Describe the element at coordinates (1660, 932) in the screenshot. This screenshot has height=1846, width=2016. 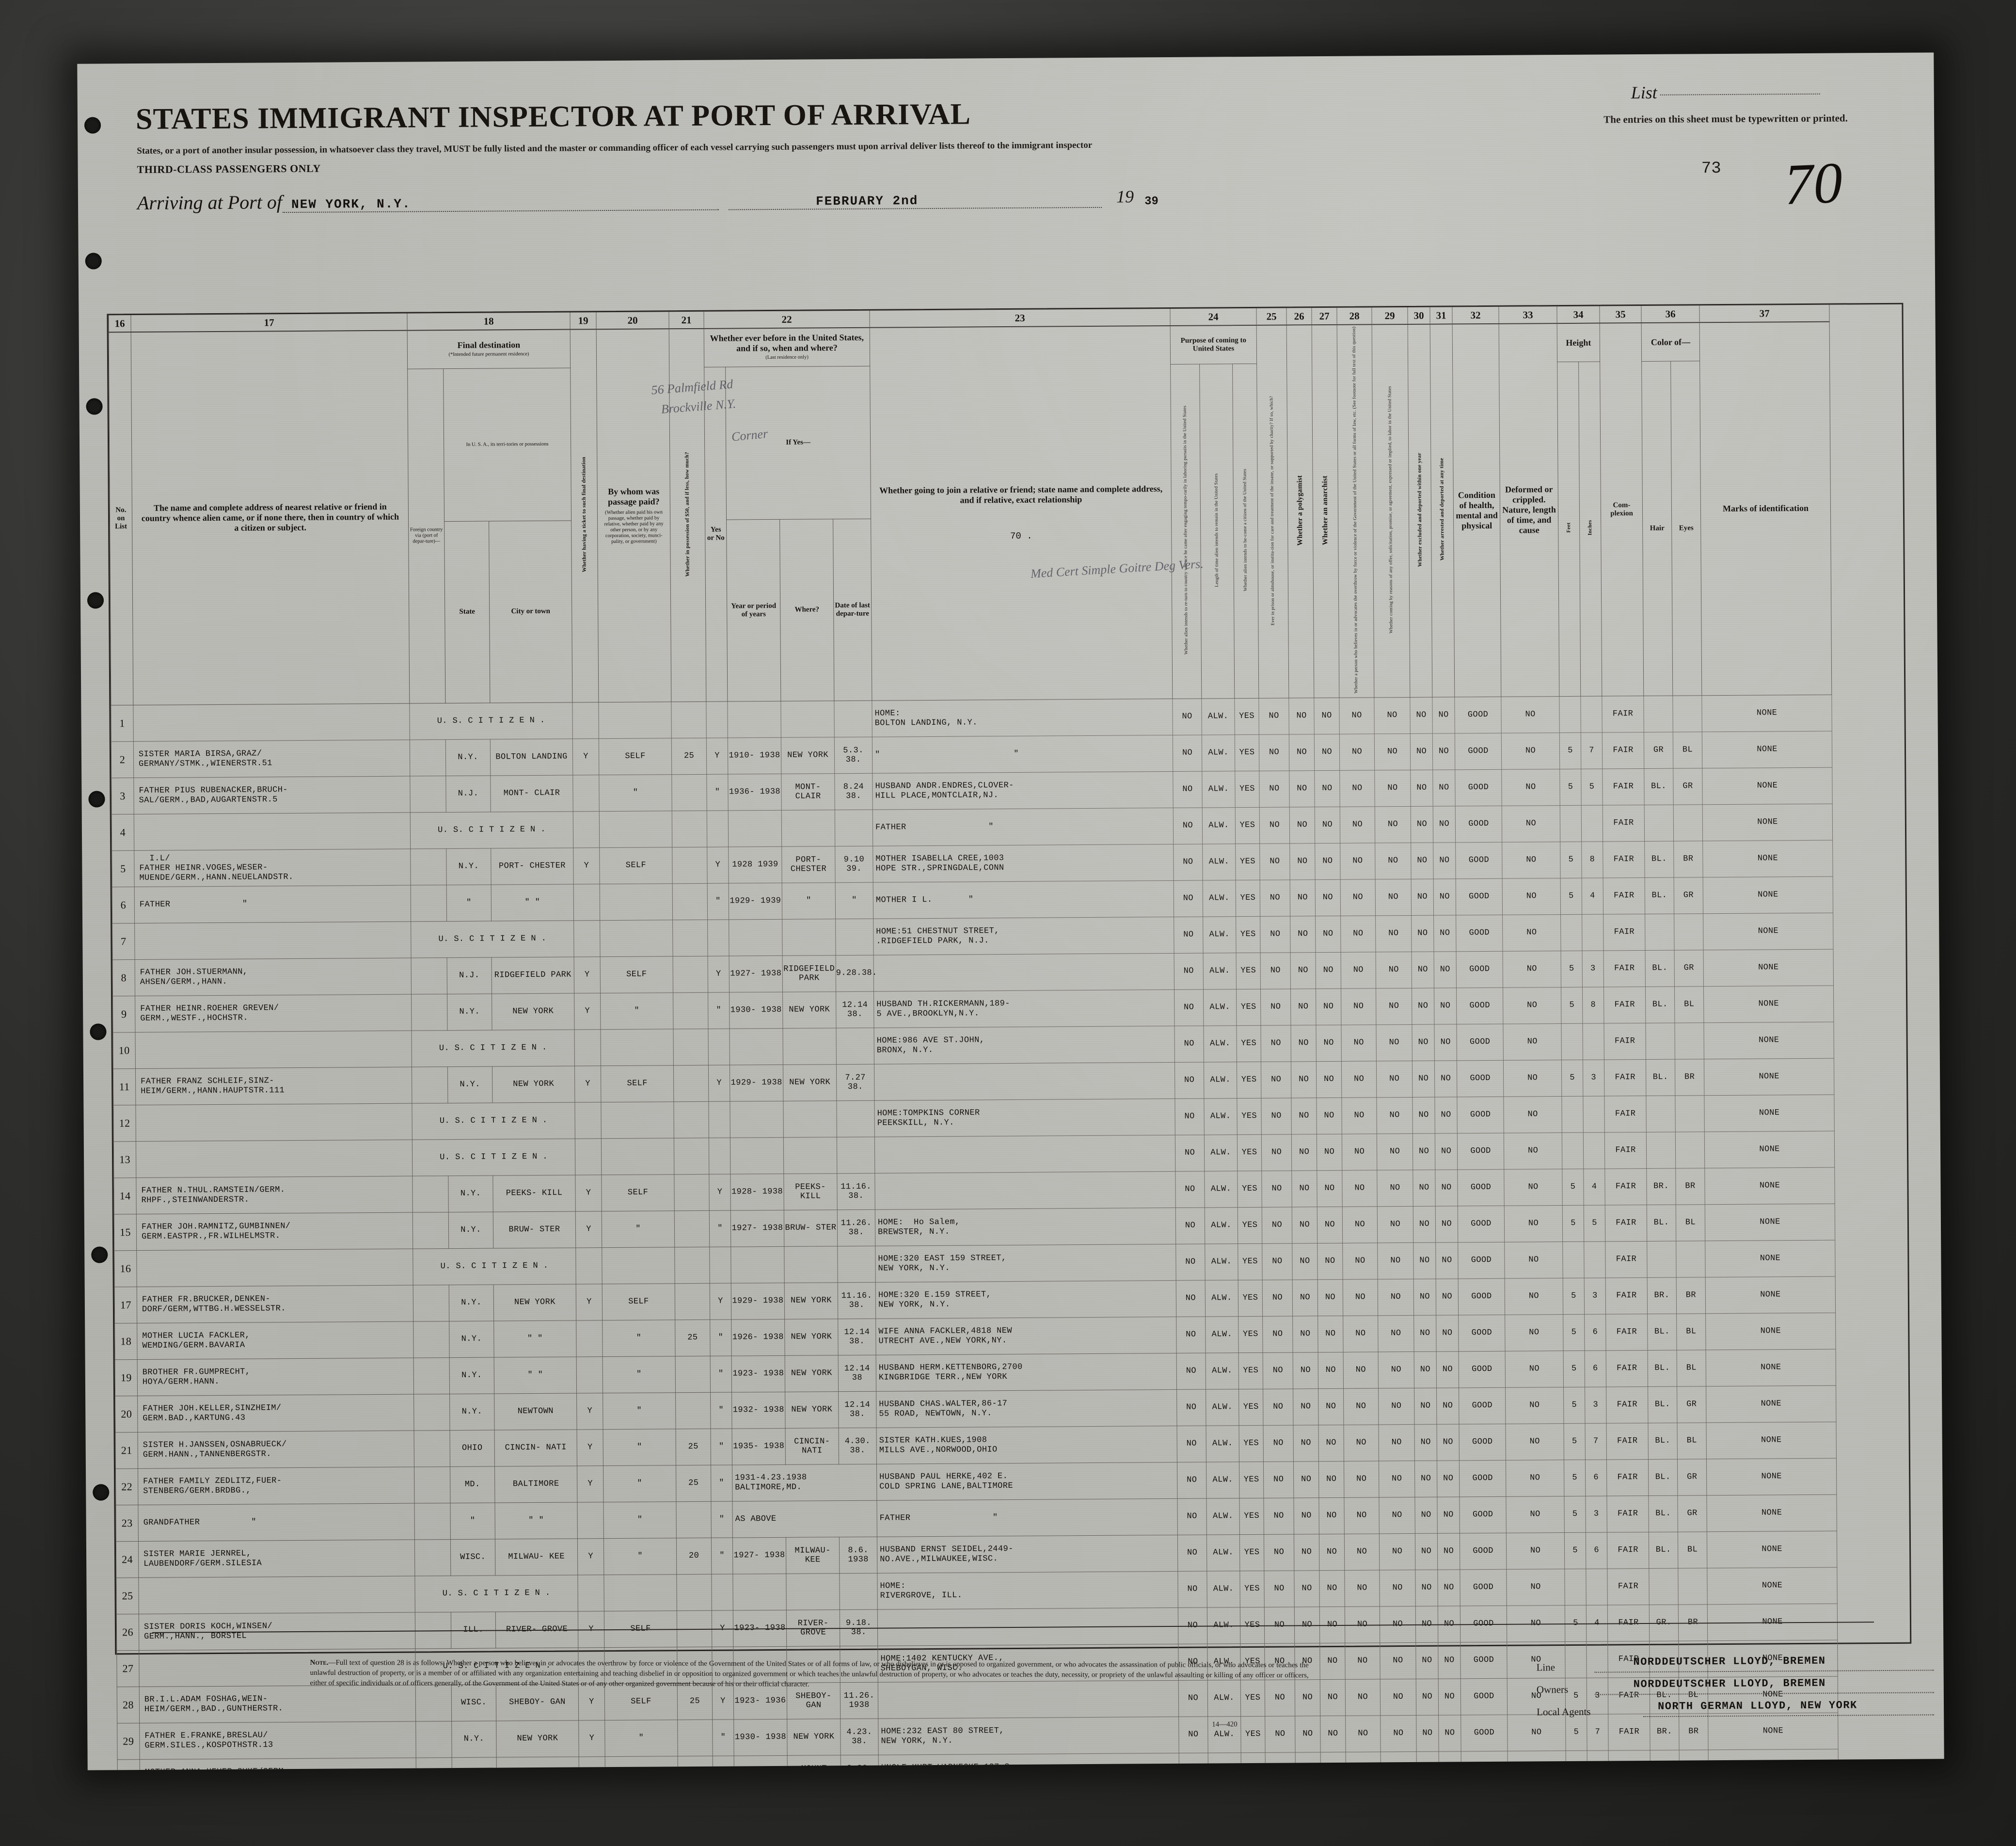
I see `cell-hair-color` at that location.